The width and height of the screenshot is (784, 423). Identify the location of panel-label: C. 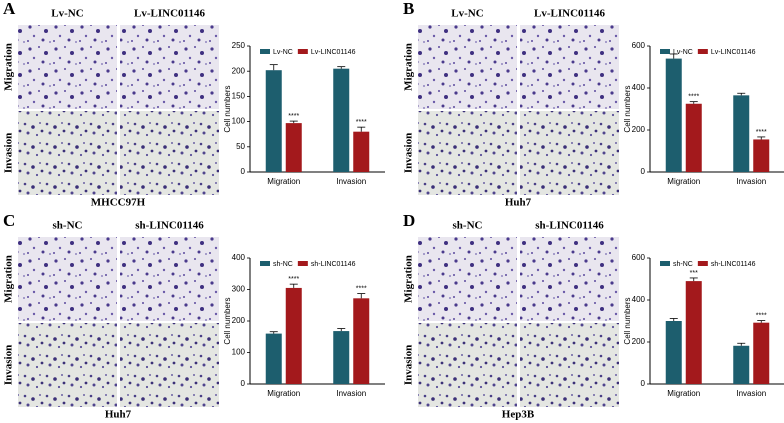
(9, 220).